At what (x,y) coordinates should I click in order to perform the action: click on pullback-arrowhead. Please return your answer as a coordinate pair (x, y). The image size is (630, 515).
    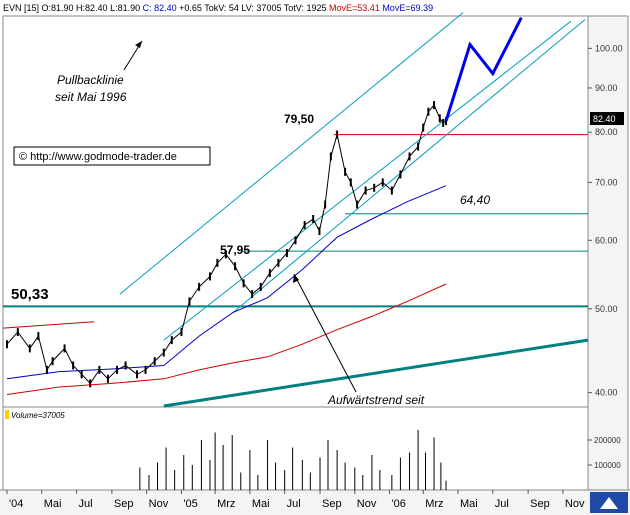
    Looking at the image, I should click on (138, 44).